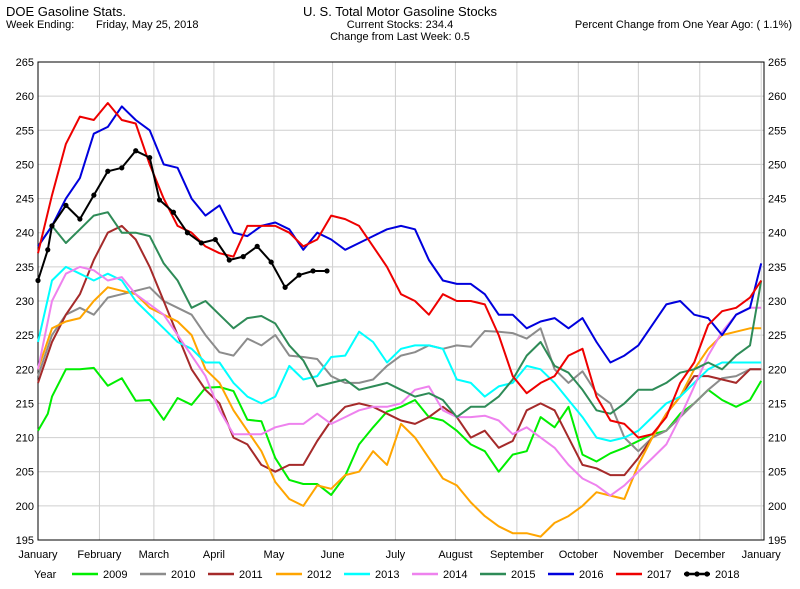  I want to click on chart-title: U. S. Total Motor Gasoline Stocks, so click(400, 11).